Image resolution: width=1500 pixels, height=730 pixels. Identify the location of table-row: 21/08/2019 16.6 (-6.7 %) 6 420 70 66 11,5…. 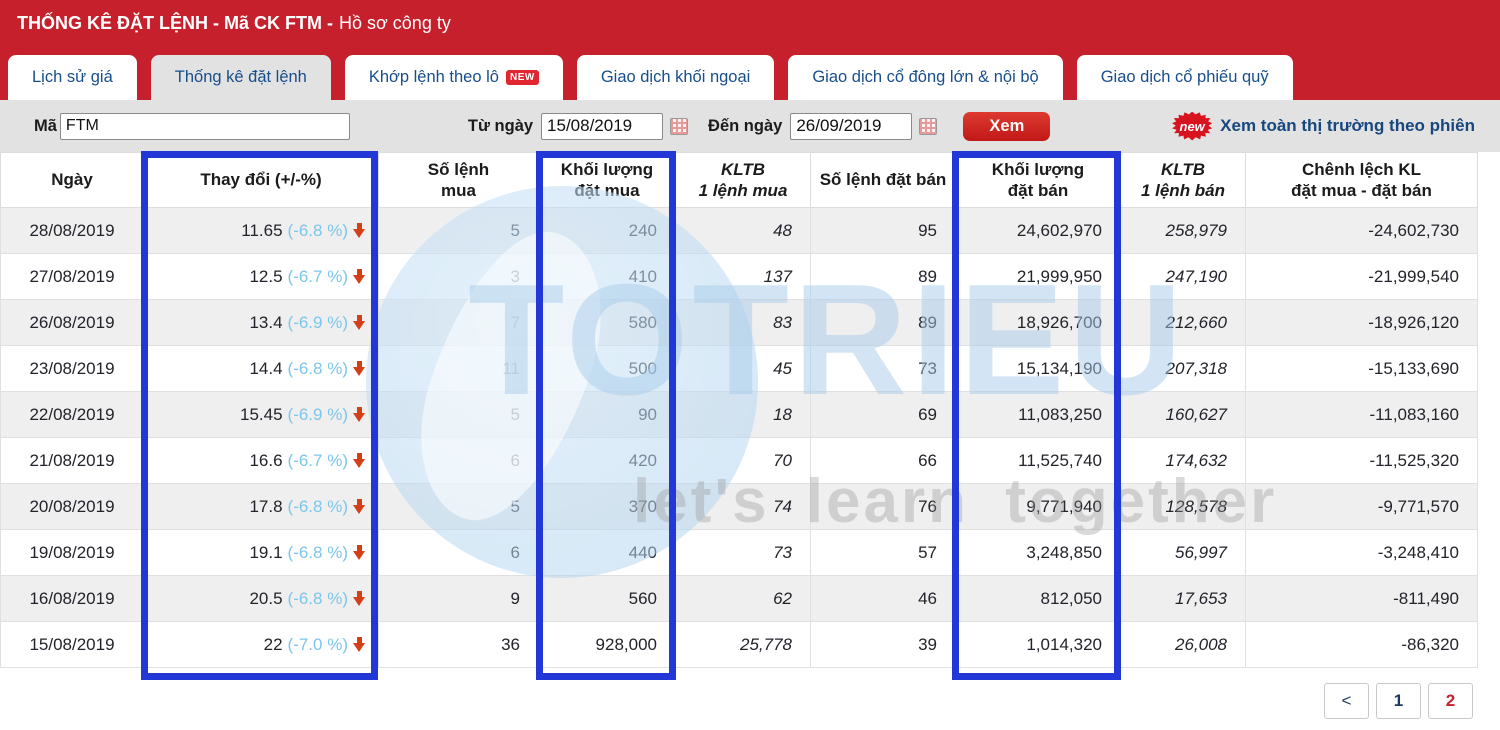
(739, 460).